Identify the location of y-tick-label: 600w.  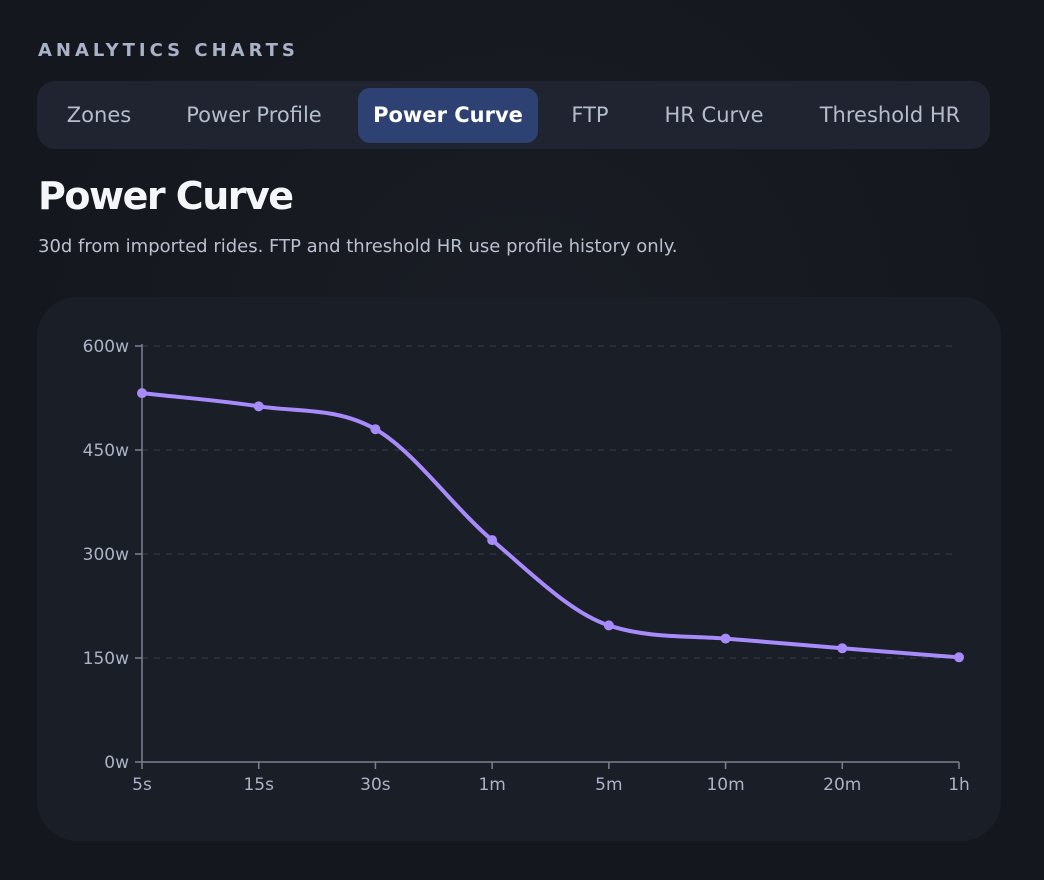
(106, 347).